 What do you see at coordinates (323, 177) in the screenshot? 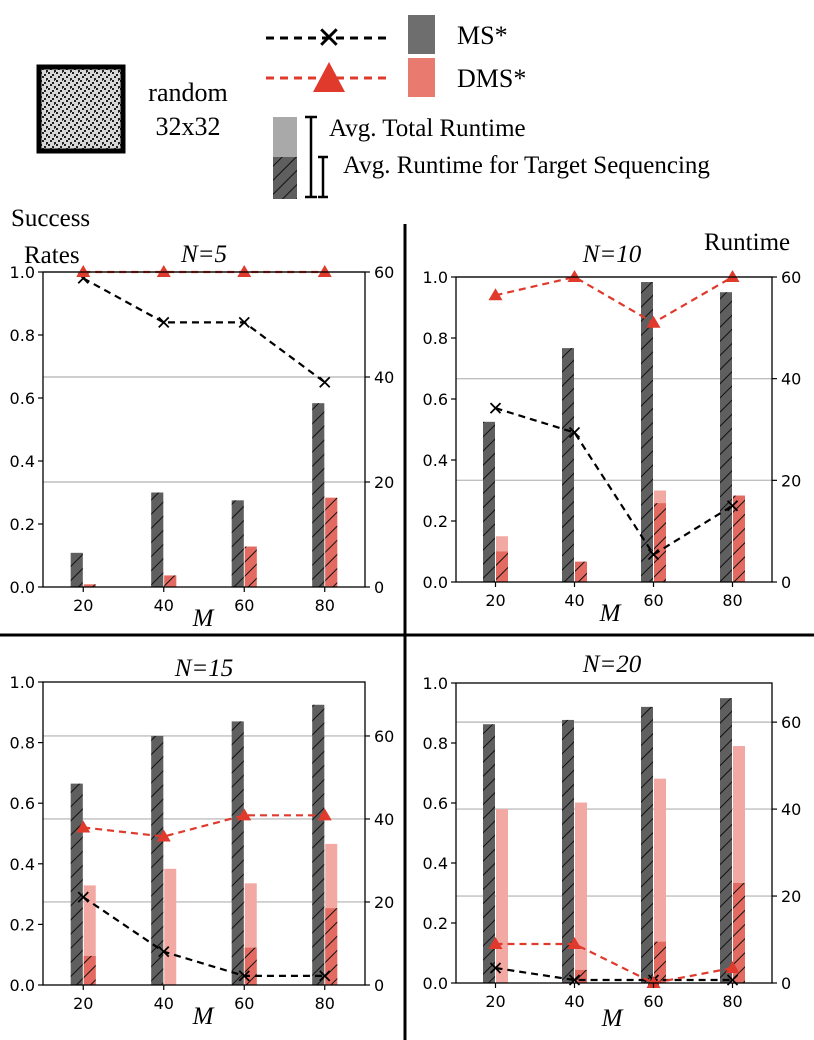
I see `target-runtime-errorbar` at bounding box center [323, 177].